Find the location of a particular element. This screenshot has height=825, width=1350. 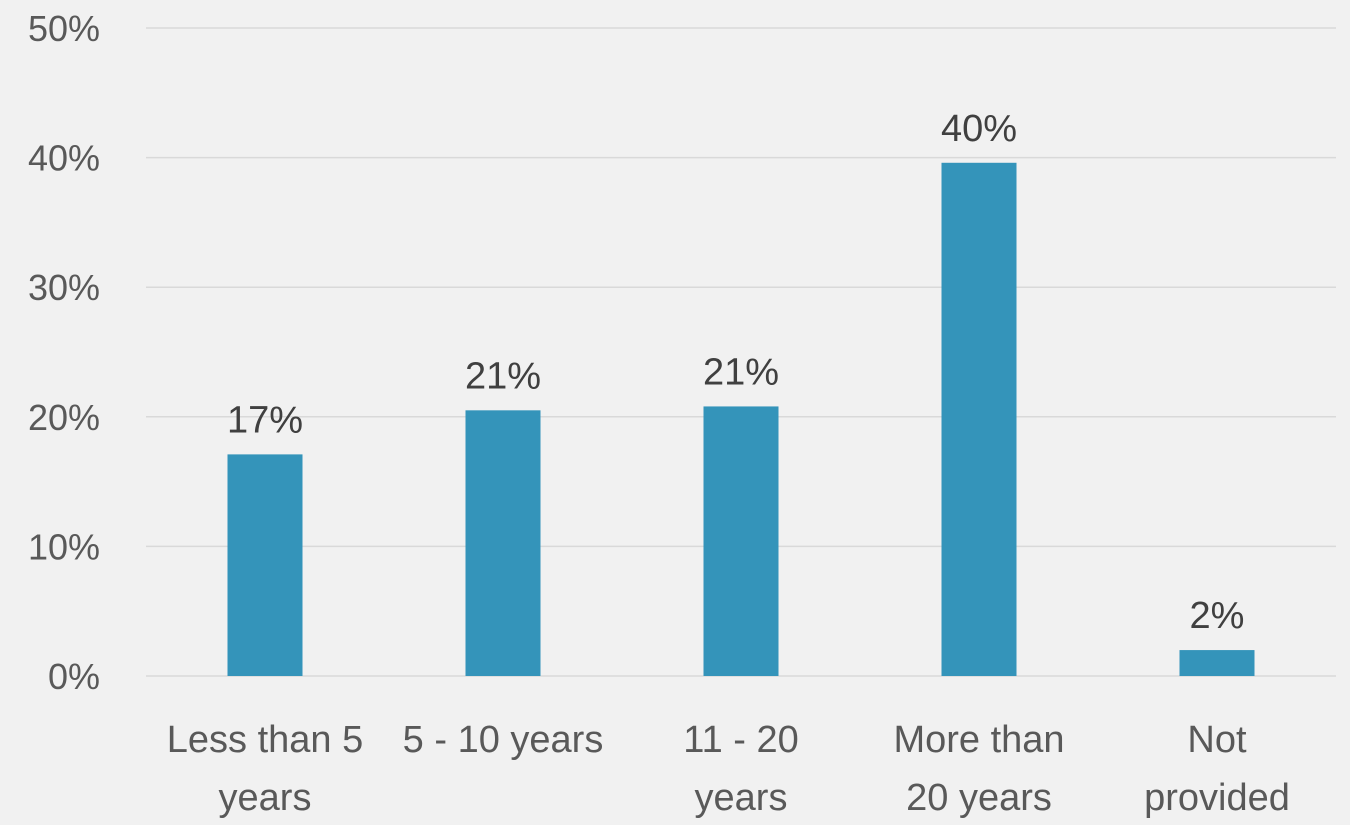

category-label: Not provided is located at coordinates (1217, 769).